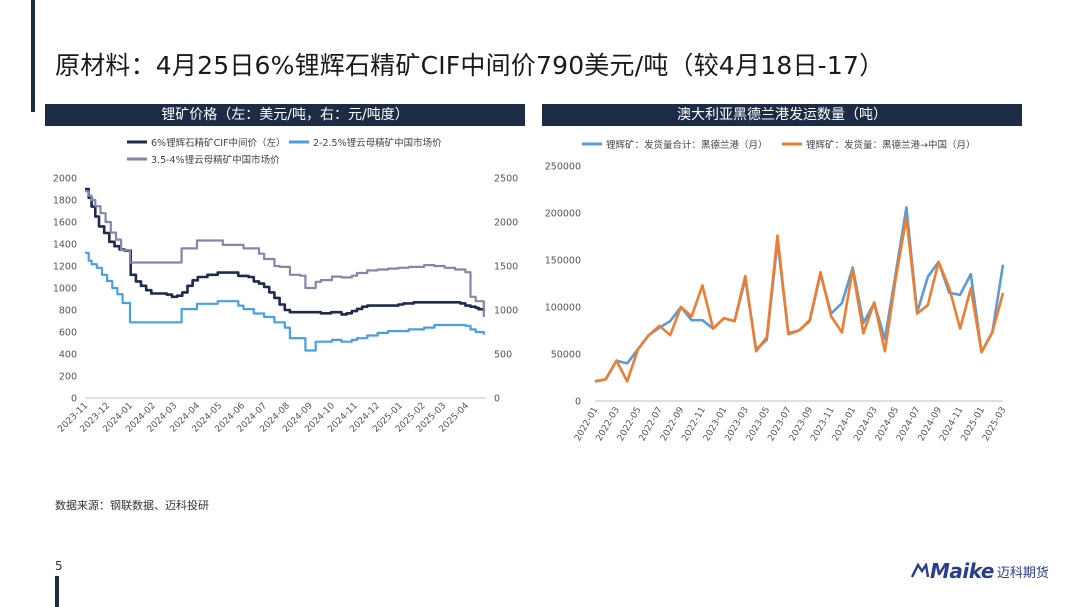 This screenshot has width=1080, height=607. Describe the element at coordinates (218, 143) in the screenshot. I see `legend-label: 6%锂辉石精矿CIF中间价（左）` at that location.